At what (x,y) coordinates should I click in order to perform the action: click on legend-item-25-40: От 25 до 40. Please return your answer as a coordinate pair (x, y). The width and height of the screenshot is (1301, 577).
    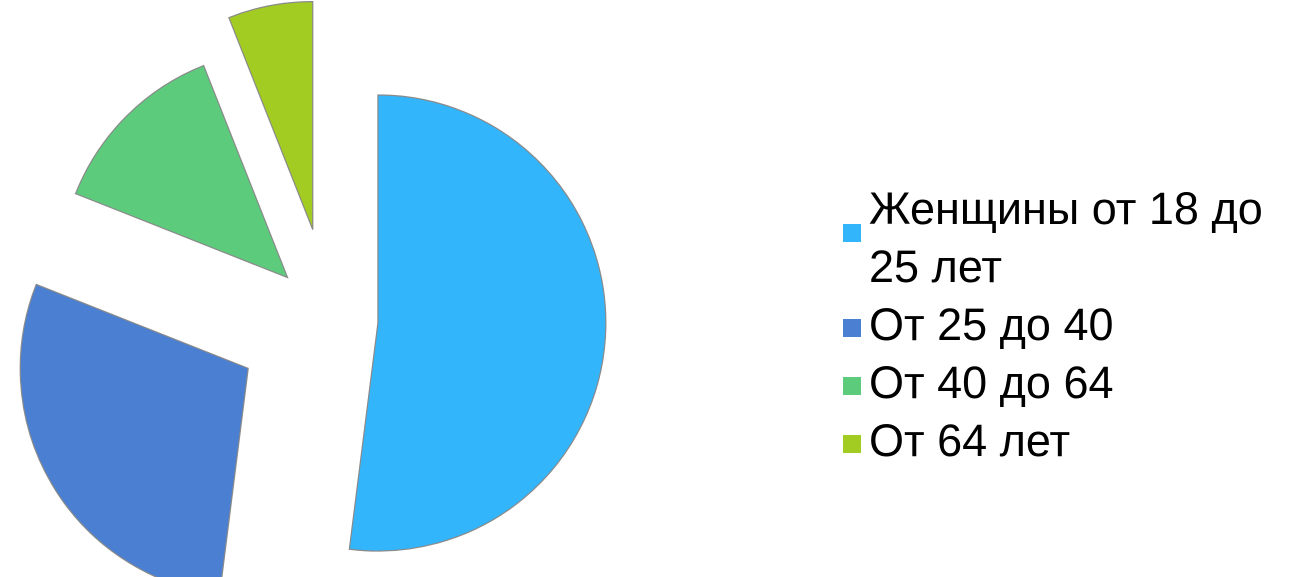
    Looking at the image, I should click on (1071, 325).